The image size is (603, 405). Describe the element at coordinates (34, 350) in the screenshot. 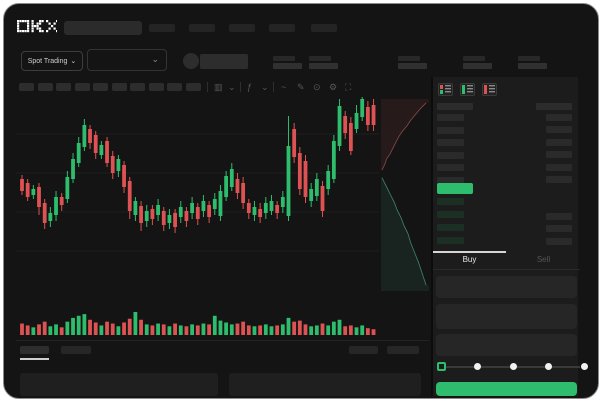

I see `bottom-tab-active` at that location.